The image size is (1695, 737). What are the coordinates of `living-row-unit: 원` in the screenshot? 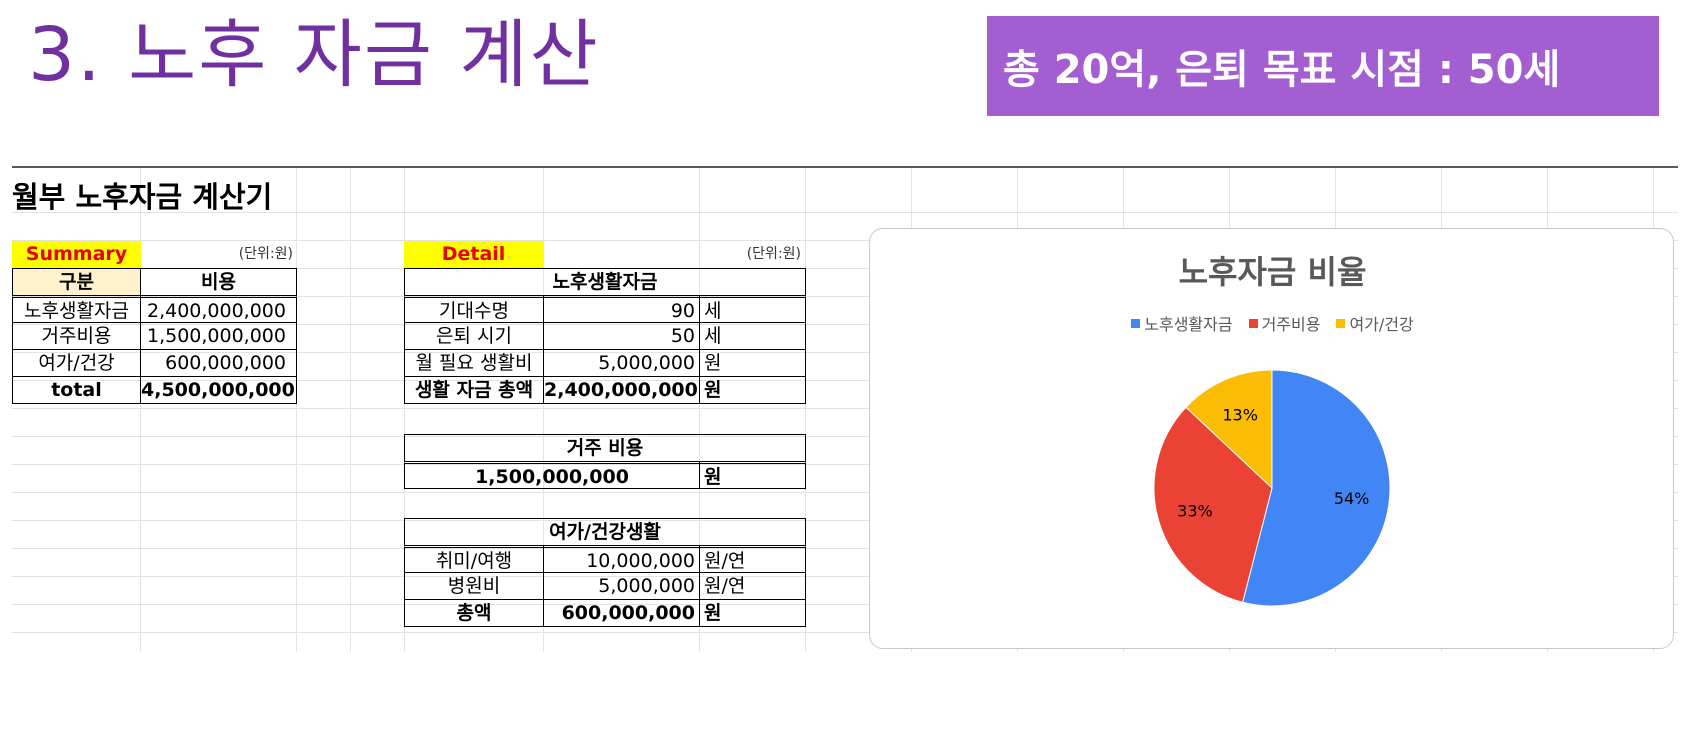 It's located at (752, 363).